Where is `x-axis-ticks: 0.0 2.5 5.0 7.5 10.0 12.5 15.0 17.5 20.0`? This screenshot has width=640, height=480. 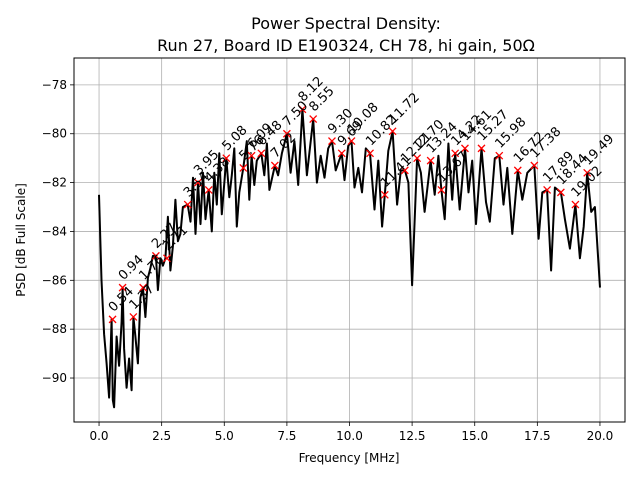
x-axis-ticks: 0.0 2.5 5.0 7.5 10.0 12.5 15.0 17.5 20.0 is located at coordinates (351, 432).